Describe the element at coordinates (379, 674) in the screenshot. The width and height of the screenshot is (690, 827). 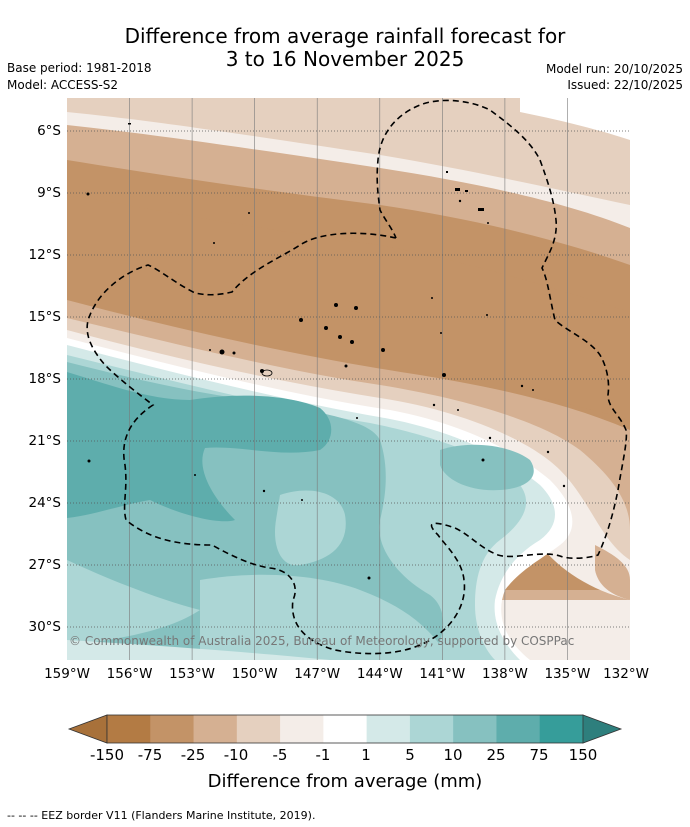
I see `lon-label-144w: 144°W` at that location.